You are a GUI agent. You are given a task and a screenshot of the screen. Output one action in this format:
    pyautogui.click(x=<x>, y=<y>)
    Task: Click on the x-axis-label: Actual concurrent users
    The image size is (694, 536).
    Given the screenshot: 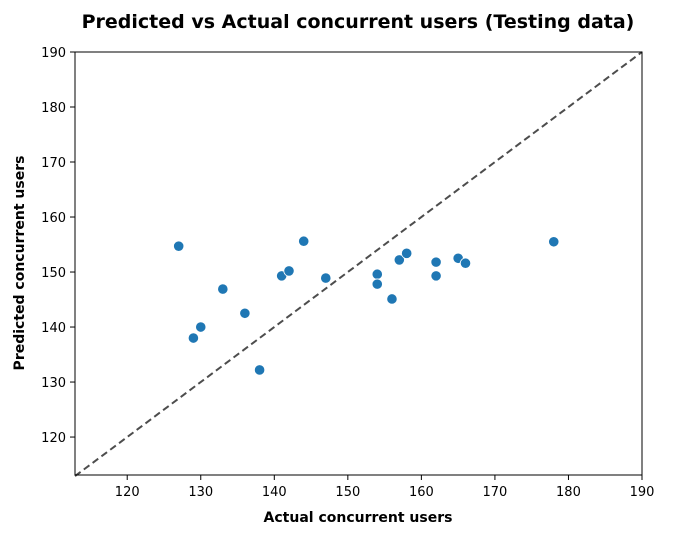 What is the action you would take?
    pyautogui.click(x=358, y=518)
    